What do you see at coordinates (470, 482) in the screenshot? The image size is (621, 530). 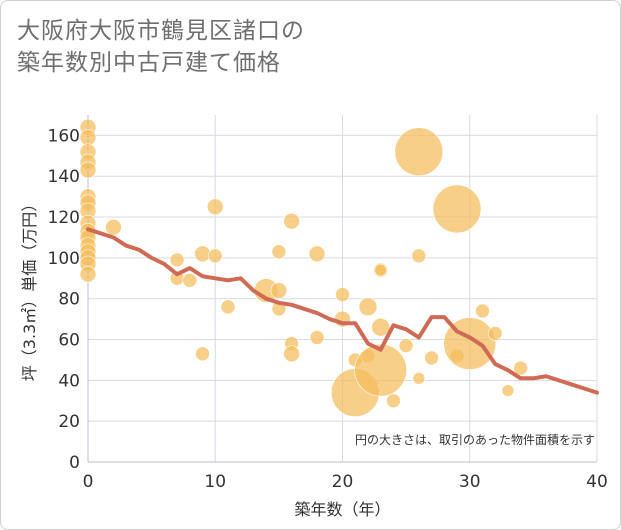 I see `x-tick-label: 30` at bounding box center [470, 482].